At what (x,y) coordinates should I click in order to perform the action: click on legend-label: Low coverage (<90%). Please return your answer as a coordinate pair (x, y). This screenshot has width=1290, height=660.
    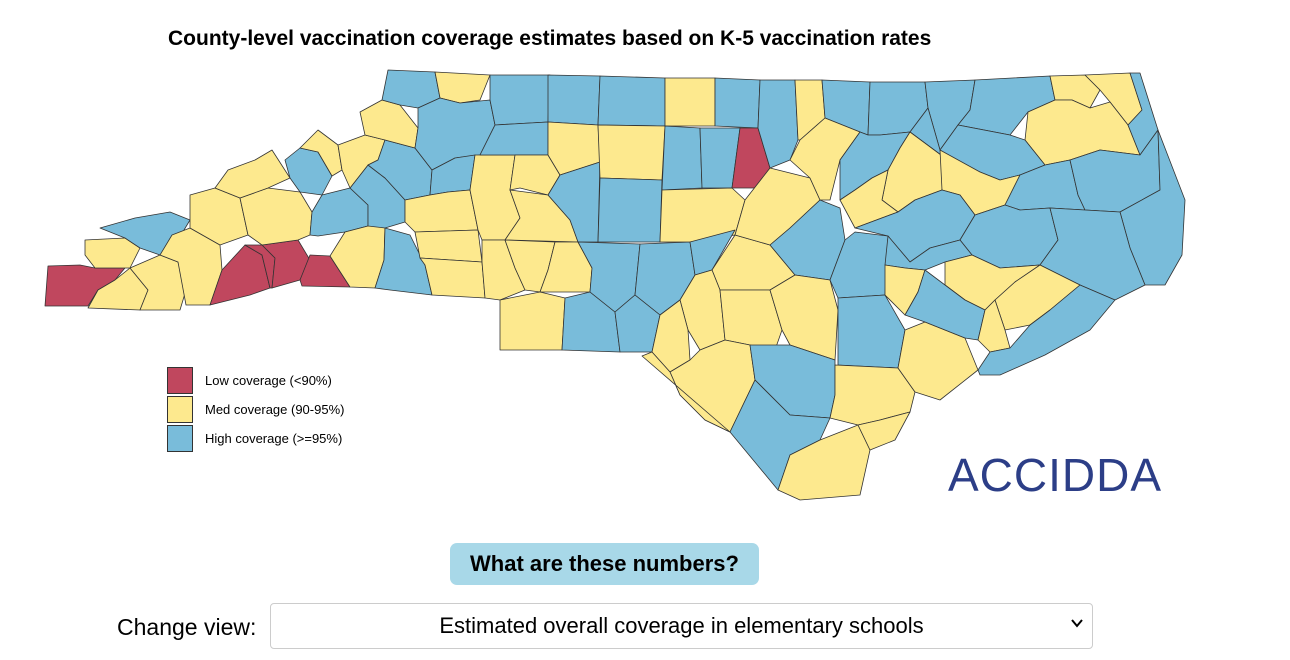
    Looking at the image, I should click on (268, 380).